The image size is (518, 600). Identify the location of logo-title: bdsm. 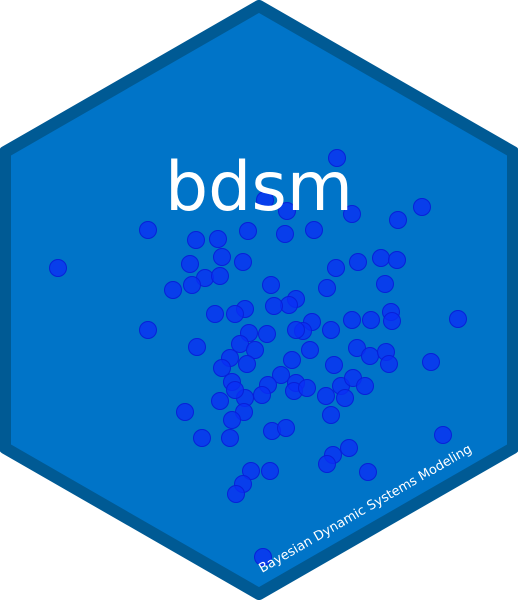
(259, 187).